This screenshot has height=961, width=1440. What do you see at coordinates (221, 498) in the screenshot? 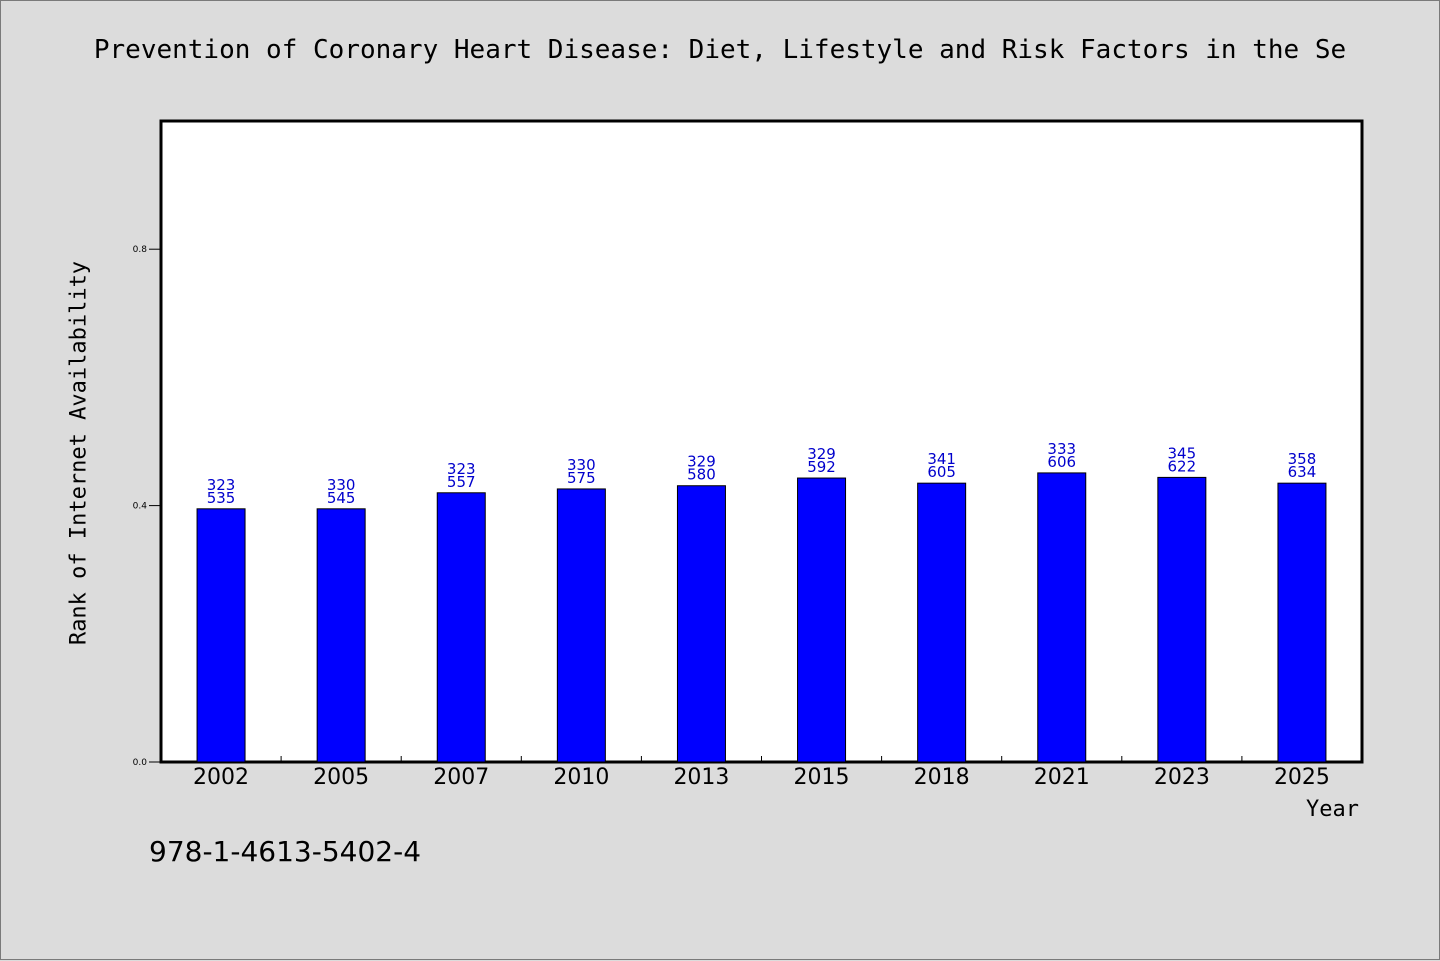
I see `data-label-bottom: 535` at bounding box center [221, 498].